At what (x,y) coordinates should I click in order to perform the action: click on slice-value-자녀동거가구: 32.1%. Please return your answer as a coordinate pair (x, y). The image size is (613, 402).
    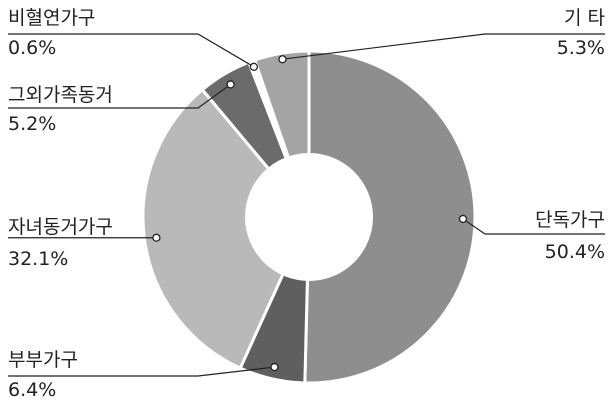
    Looking at the image, I should click on (38, 259).